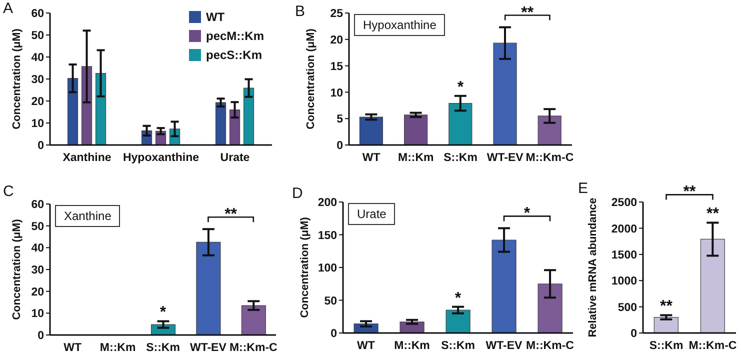  Describe the element at coordinates (624, 282) in the screenshot. I see `y-tick-label: 1000` at that location.